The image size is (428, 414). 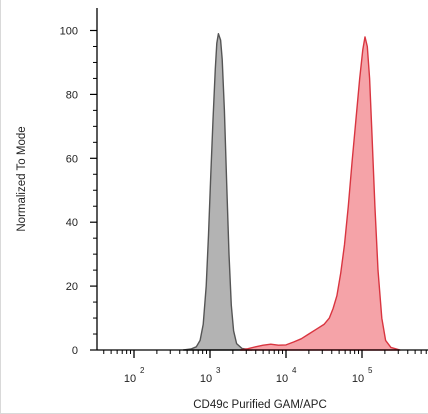 What do you see at coordinates (142, 370) in the screenshot?
I see `x-tick-exponent-2: 2` at bounding box center [142, 370].